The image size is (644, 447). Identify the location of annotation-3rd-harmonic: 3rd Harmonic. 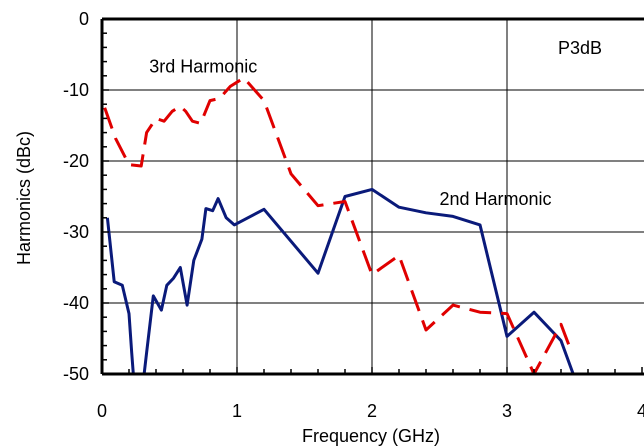
(203, 66).